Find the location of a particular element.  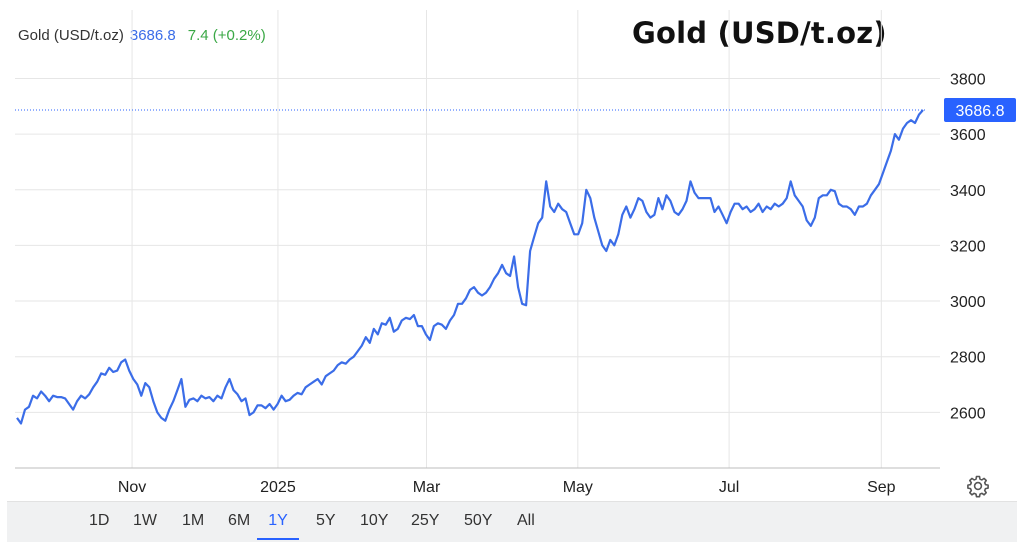

y-axis-ticks: 2600 2800 3000 3200 3400 3600 3800 is located at coordinates (968, 246).